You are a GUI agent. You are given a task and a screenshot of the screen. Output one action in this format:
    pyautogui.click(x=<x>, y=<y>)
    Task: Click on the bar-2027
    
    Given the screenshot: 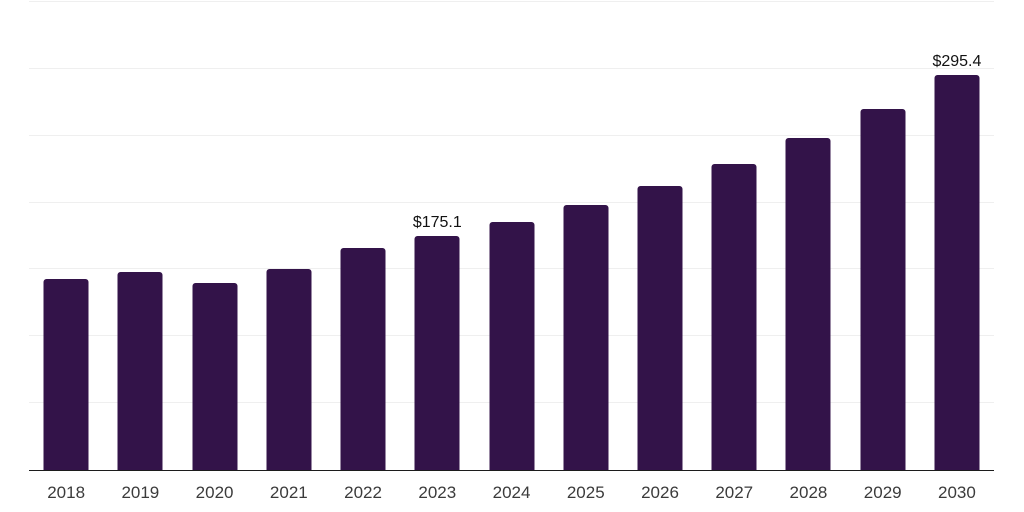 What is the action you would take?
    pyautogui.click(x=734, y=317)
    